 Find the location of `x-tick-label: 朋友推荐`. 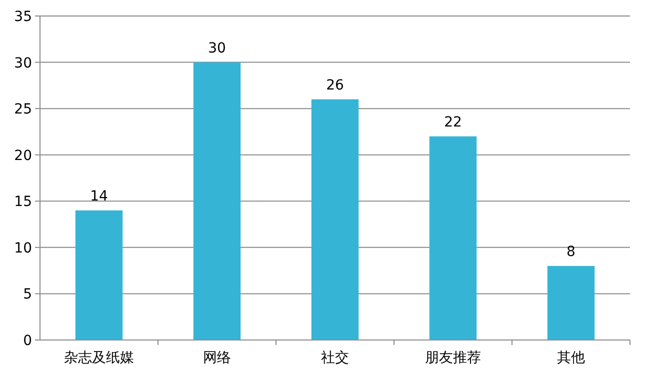

x-tick-label: 朋友推荐 is located at coordinates (453, 358).